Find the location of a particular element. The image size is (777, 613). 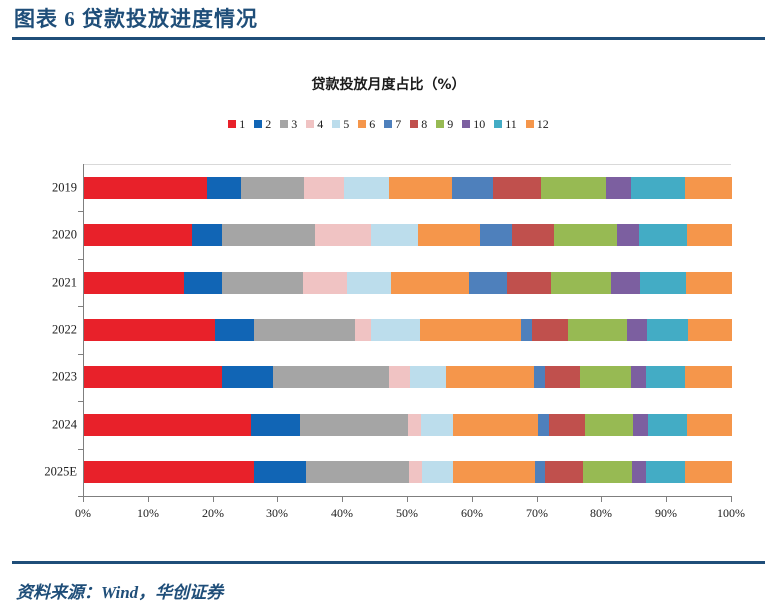

x-axis-tick is located at coordinates (83, 499).